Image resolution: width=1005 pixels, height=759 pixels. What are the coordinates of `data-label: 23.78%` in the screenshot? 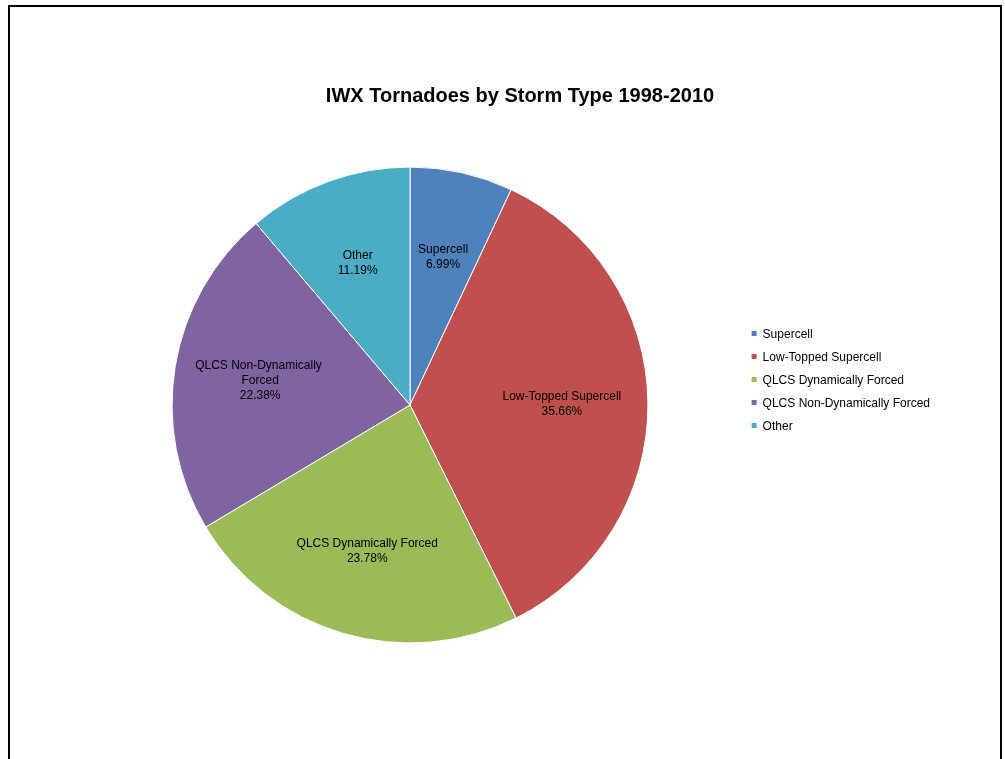 It's located at (367, 558).